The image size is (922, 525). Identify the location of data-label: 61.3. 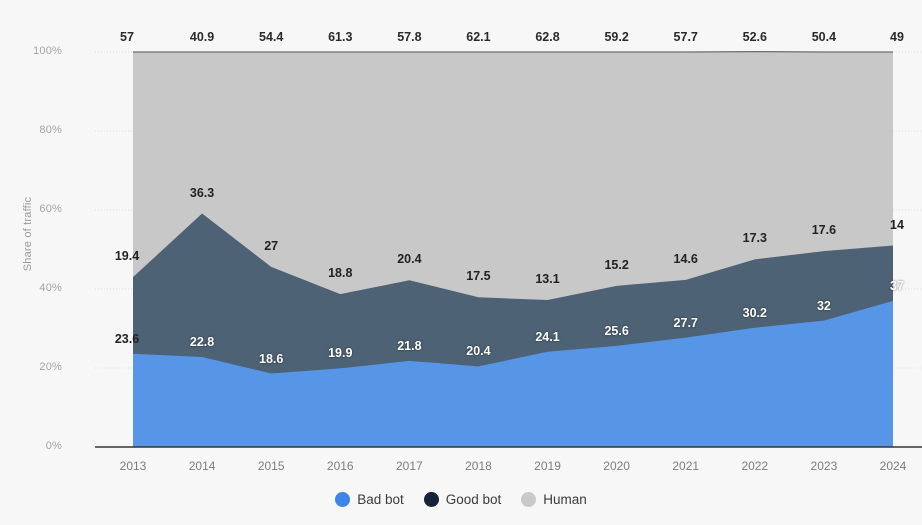
(340, 37).